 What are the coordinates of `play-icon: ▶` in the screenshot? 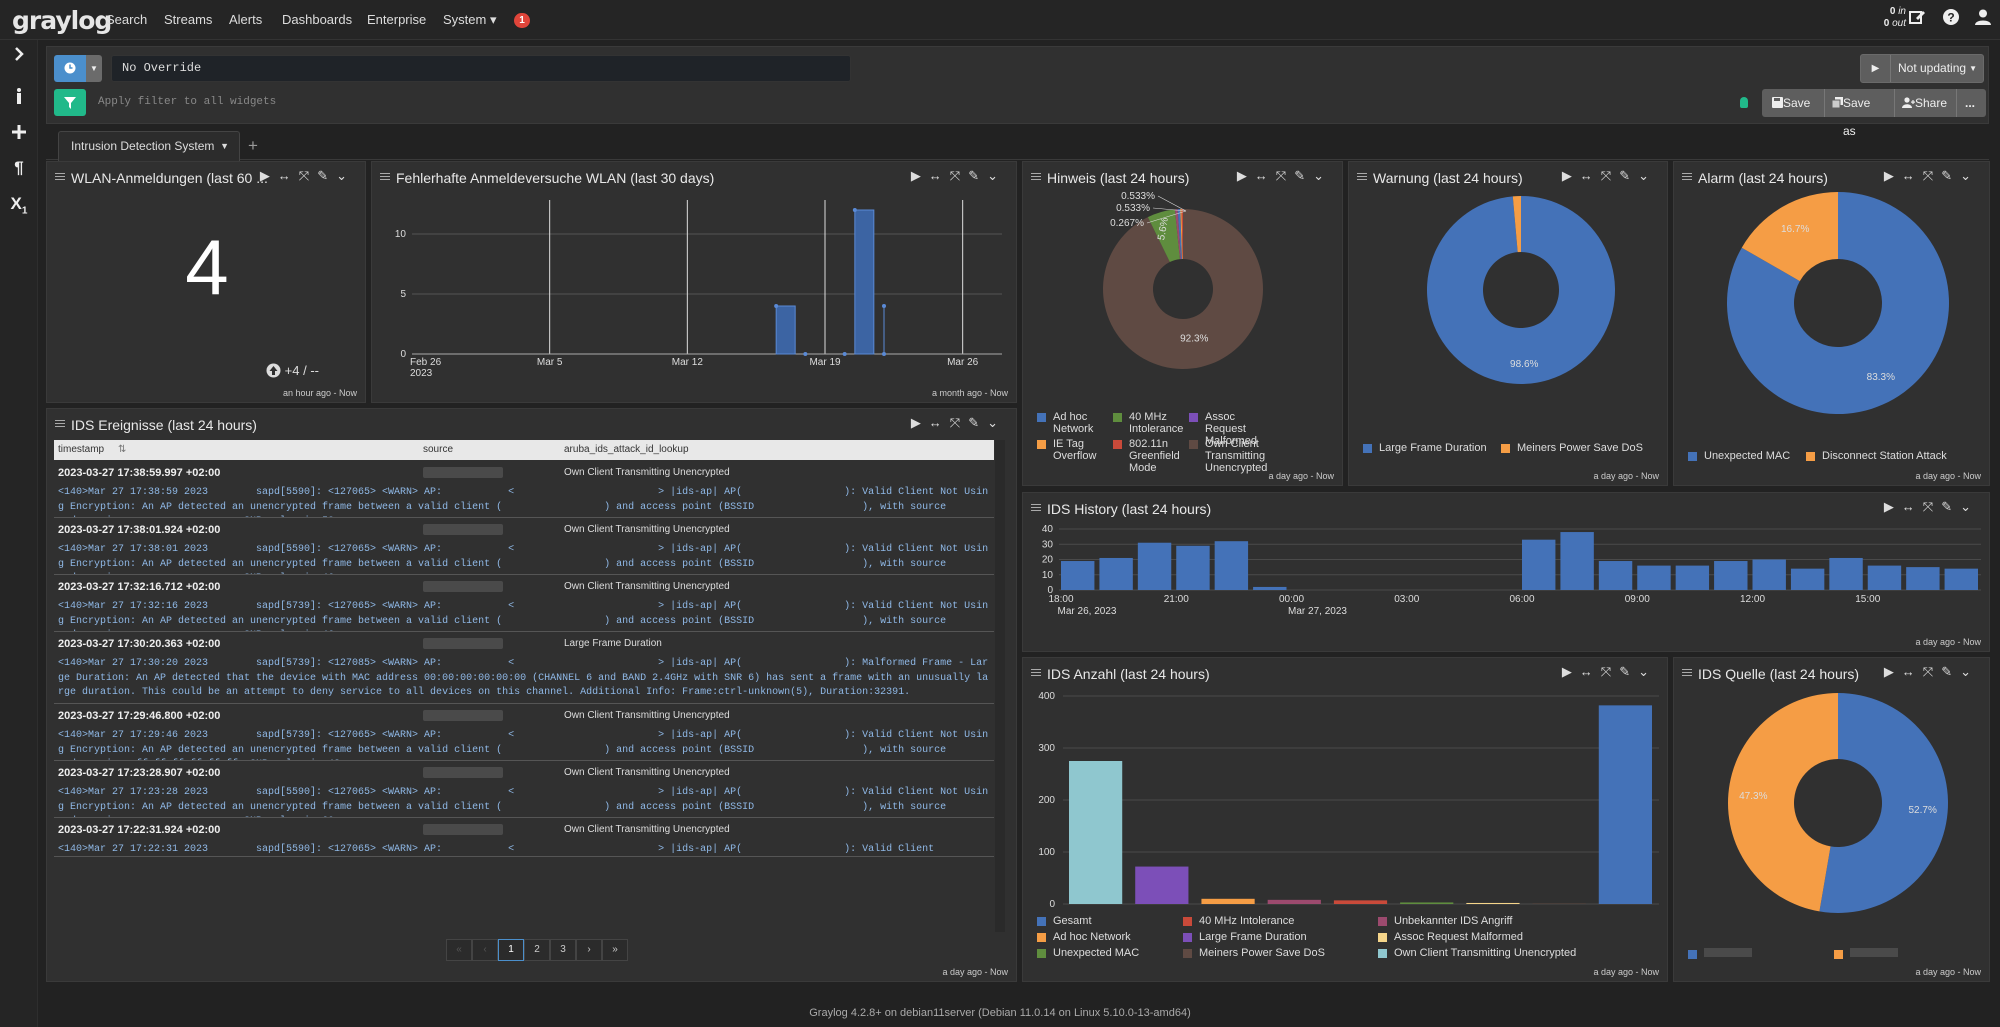 It's located at (1876, 68).